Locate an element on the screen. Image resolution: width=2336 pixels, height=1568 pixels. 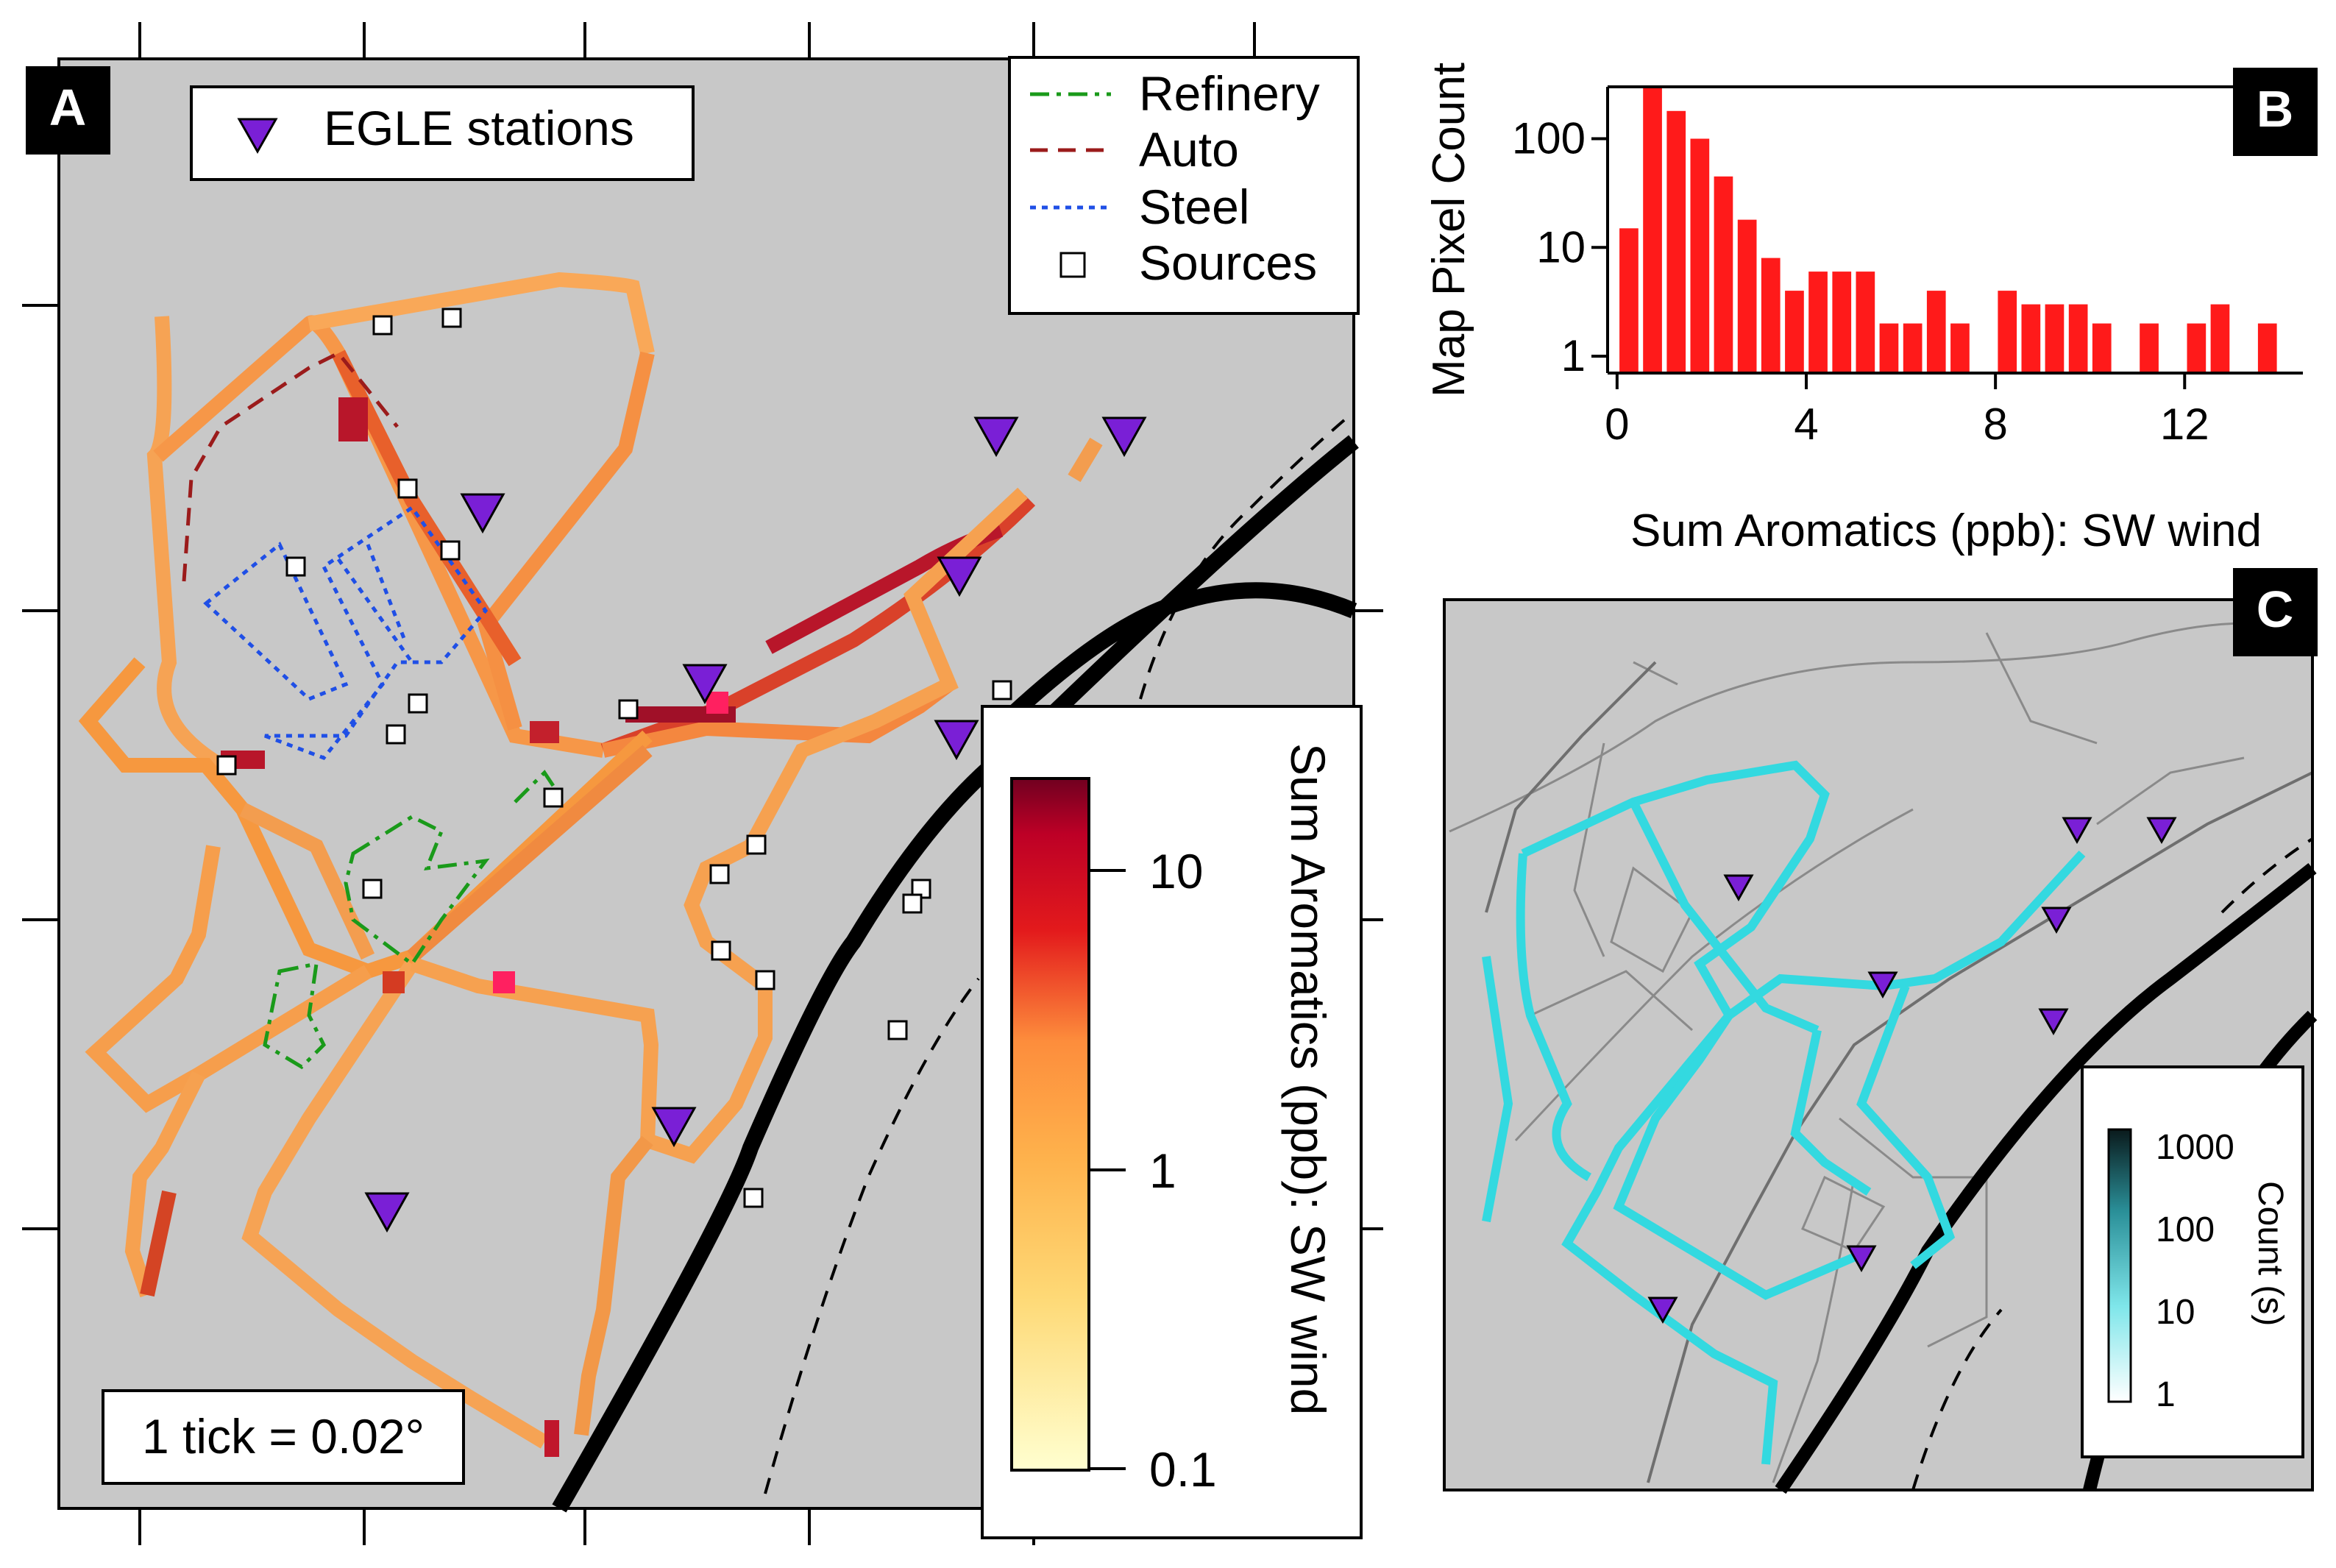
panel-a-tag: A is located at coordinates (68, 110).